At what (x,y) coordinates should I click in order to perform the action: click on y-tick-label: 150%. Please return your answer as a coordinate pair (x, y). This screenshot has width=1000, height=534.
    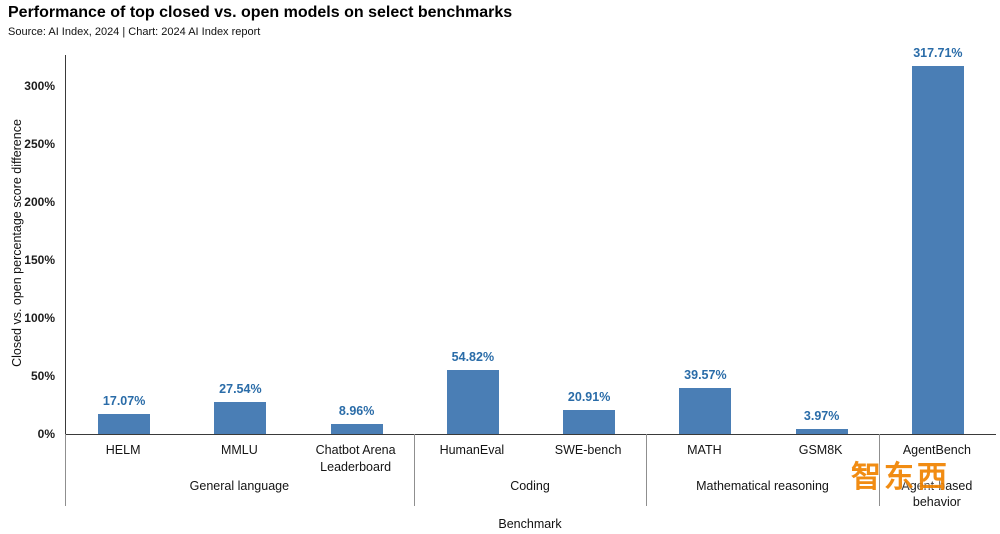
    Looking at the image, I should click on (39, 260).